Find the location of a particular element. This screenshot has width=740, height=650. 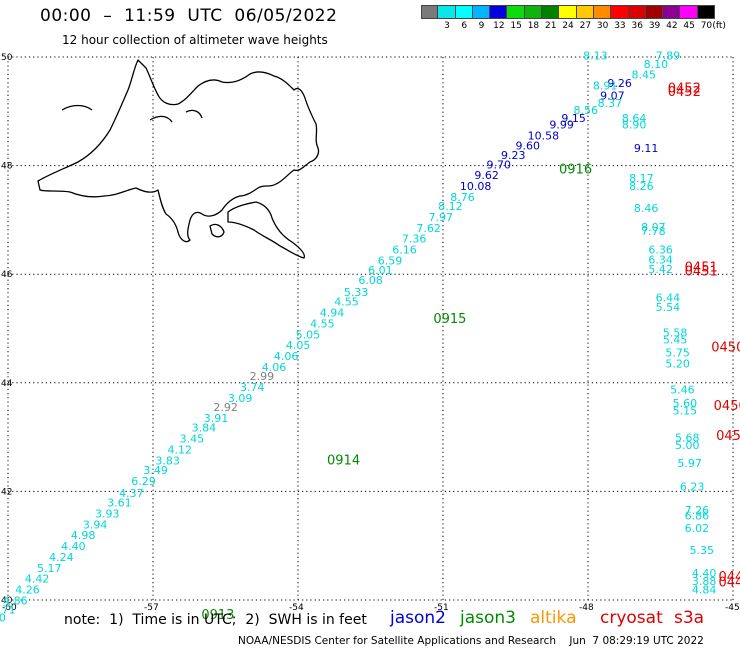

wave-height-label: 3.61 is located at coordinates (119, 503).